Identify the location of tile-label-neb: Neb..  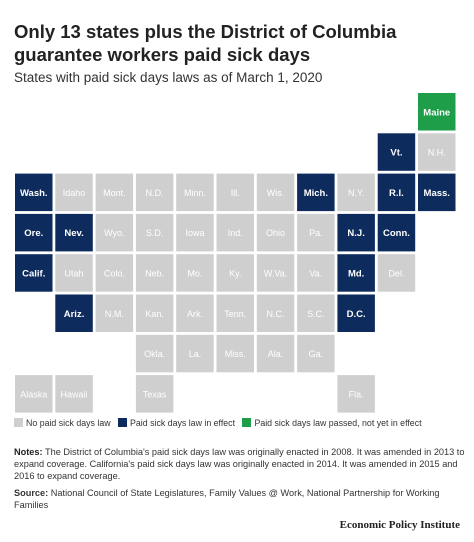
(154, 273).